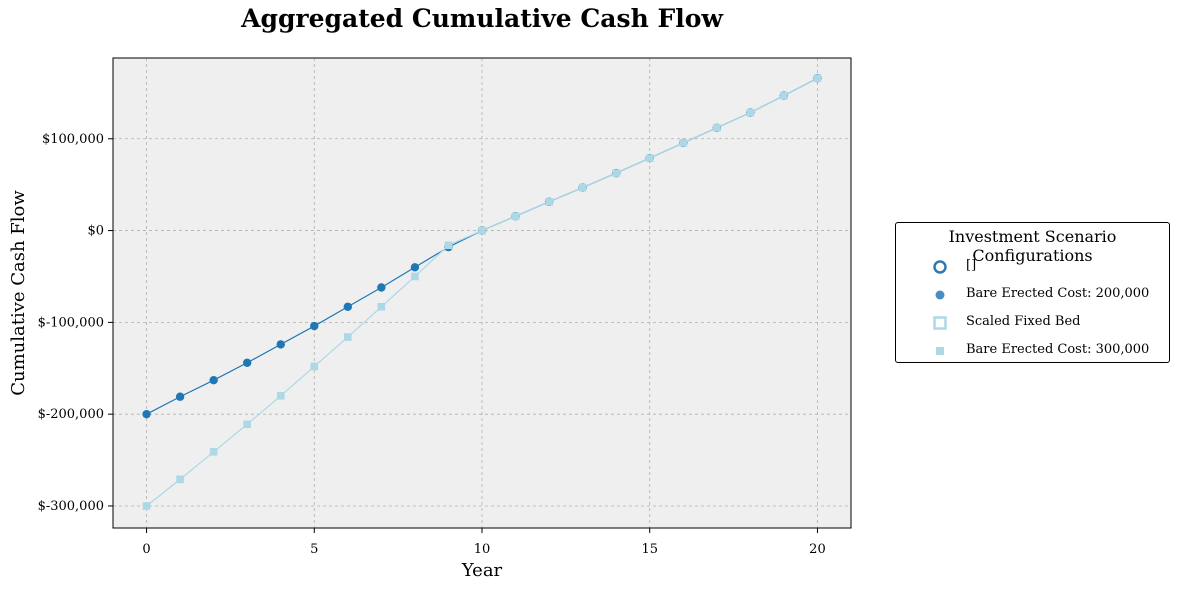 The width and height of the screenshot is (1180, 590). Describe the element at coordinates (18, 293) in the screenshot. I see `y-axis-label: Cumulative Cash Flow` at that location.